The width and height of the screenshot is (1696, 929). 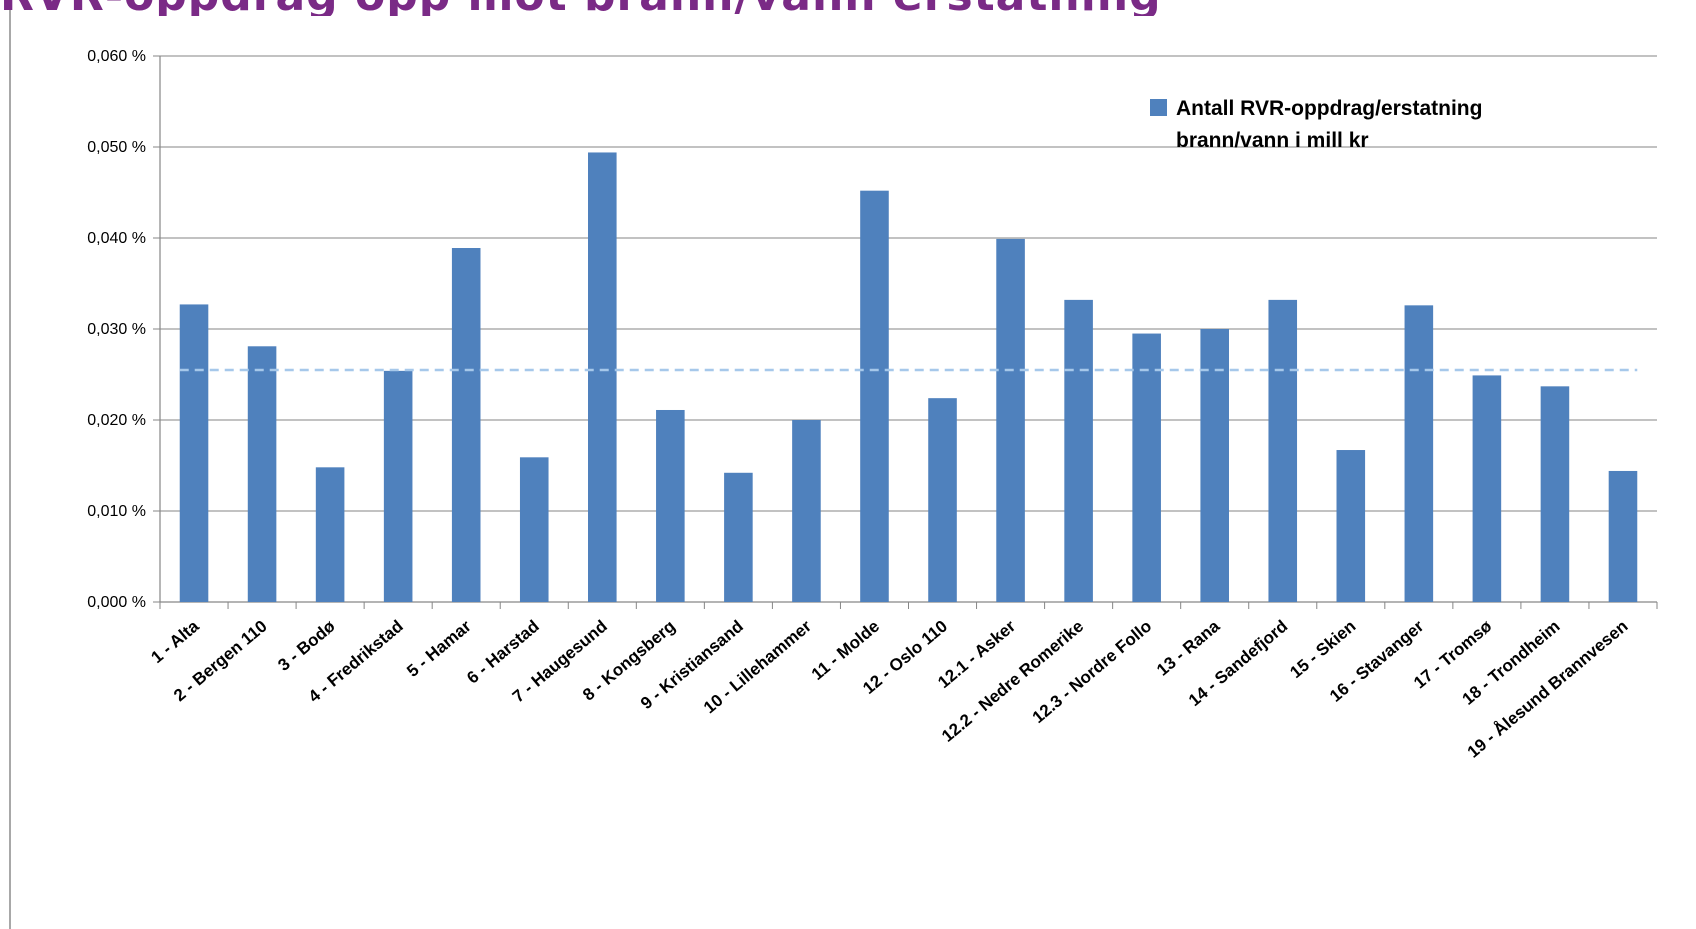 What do you see at coordinates (116, 56) in the screenshot?
I see `y-tick-label: 0,060 %` at bounding box center [116, 56].